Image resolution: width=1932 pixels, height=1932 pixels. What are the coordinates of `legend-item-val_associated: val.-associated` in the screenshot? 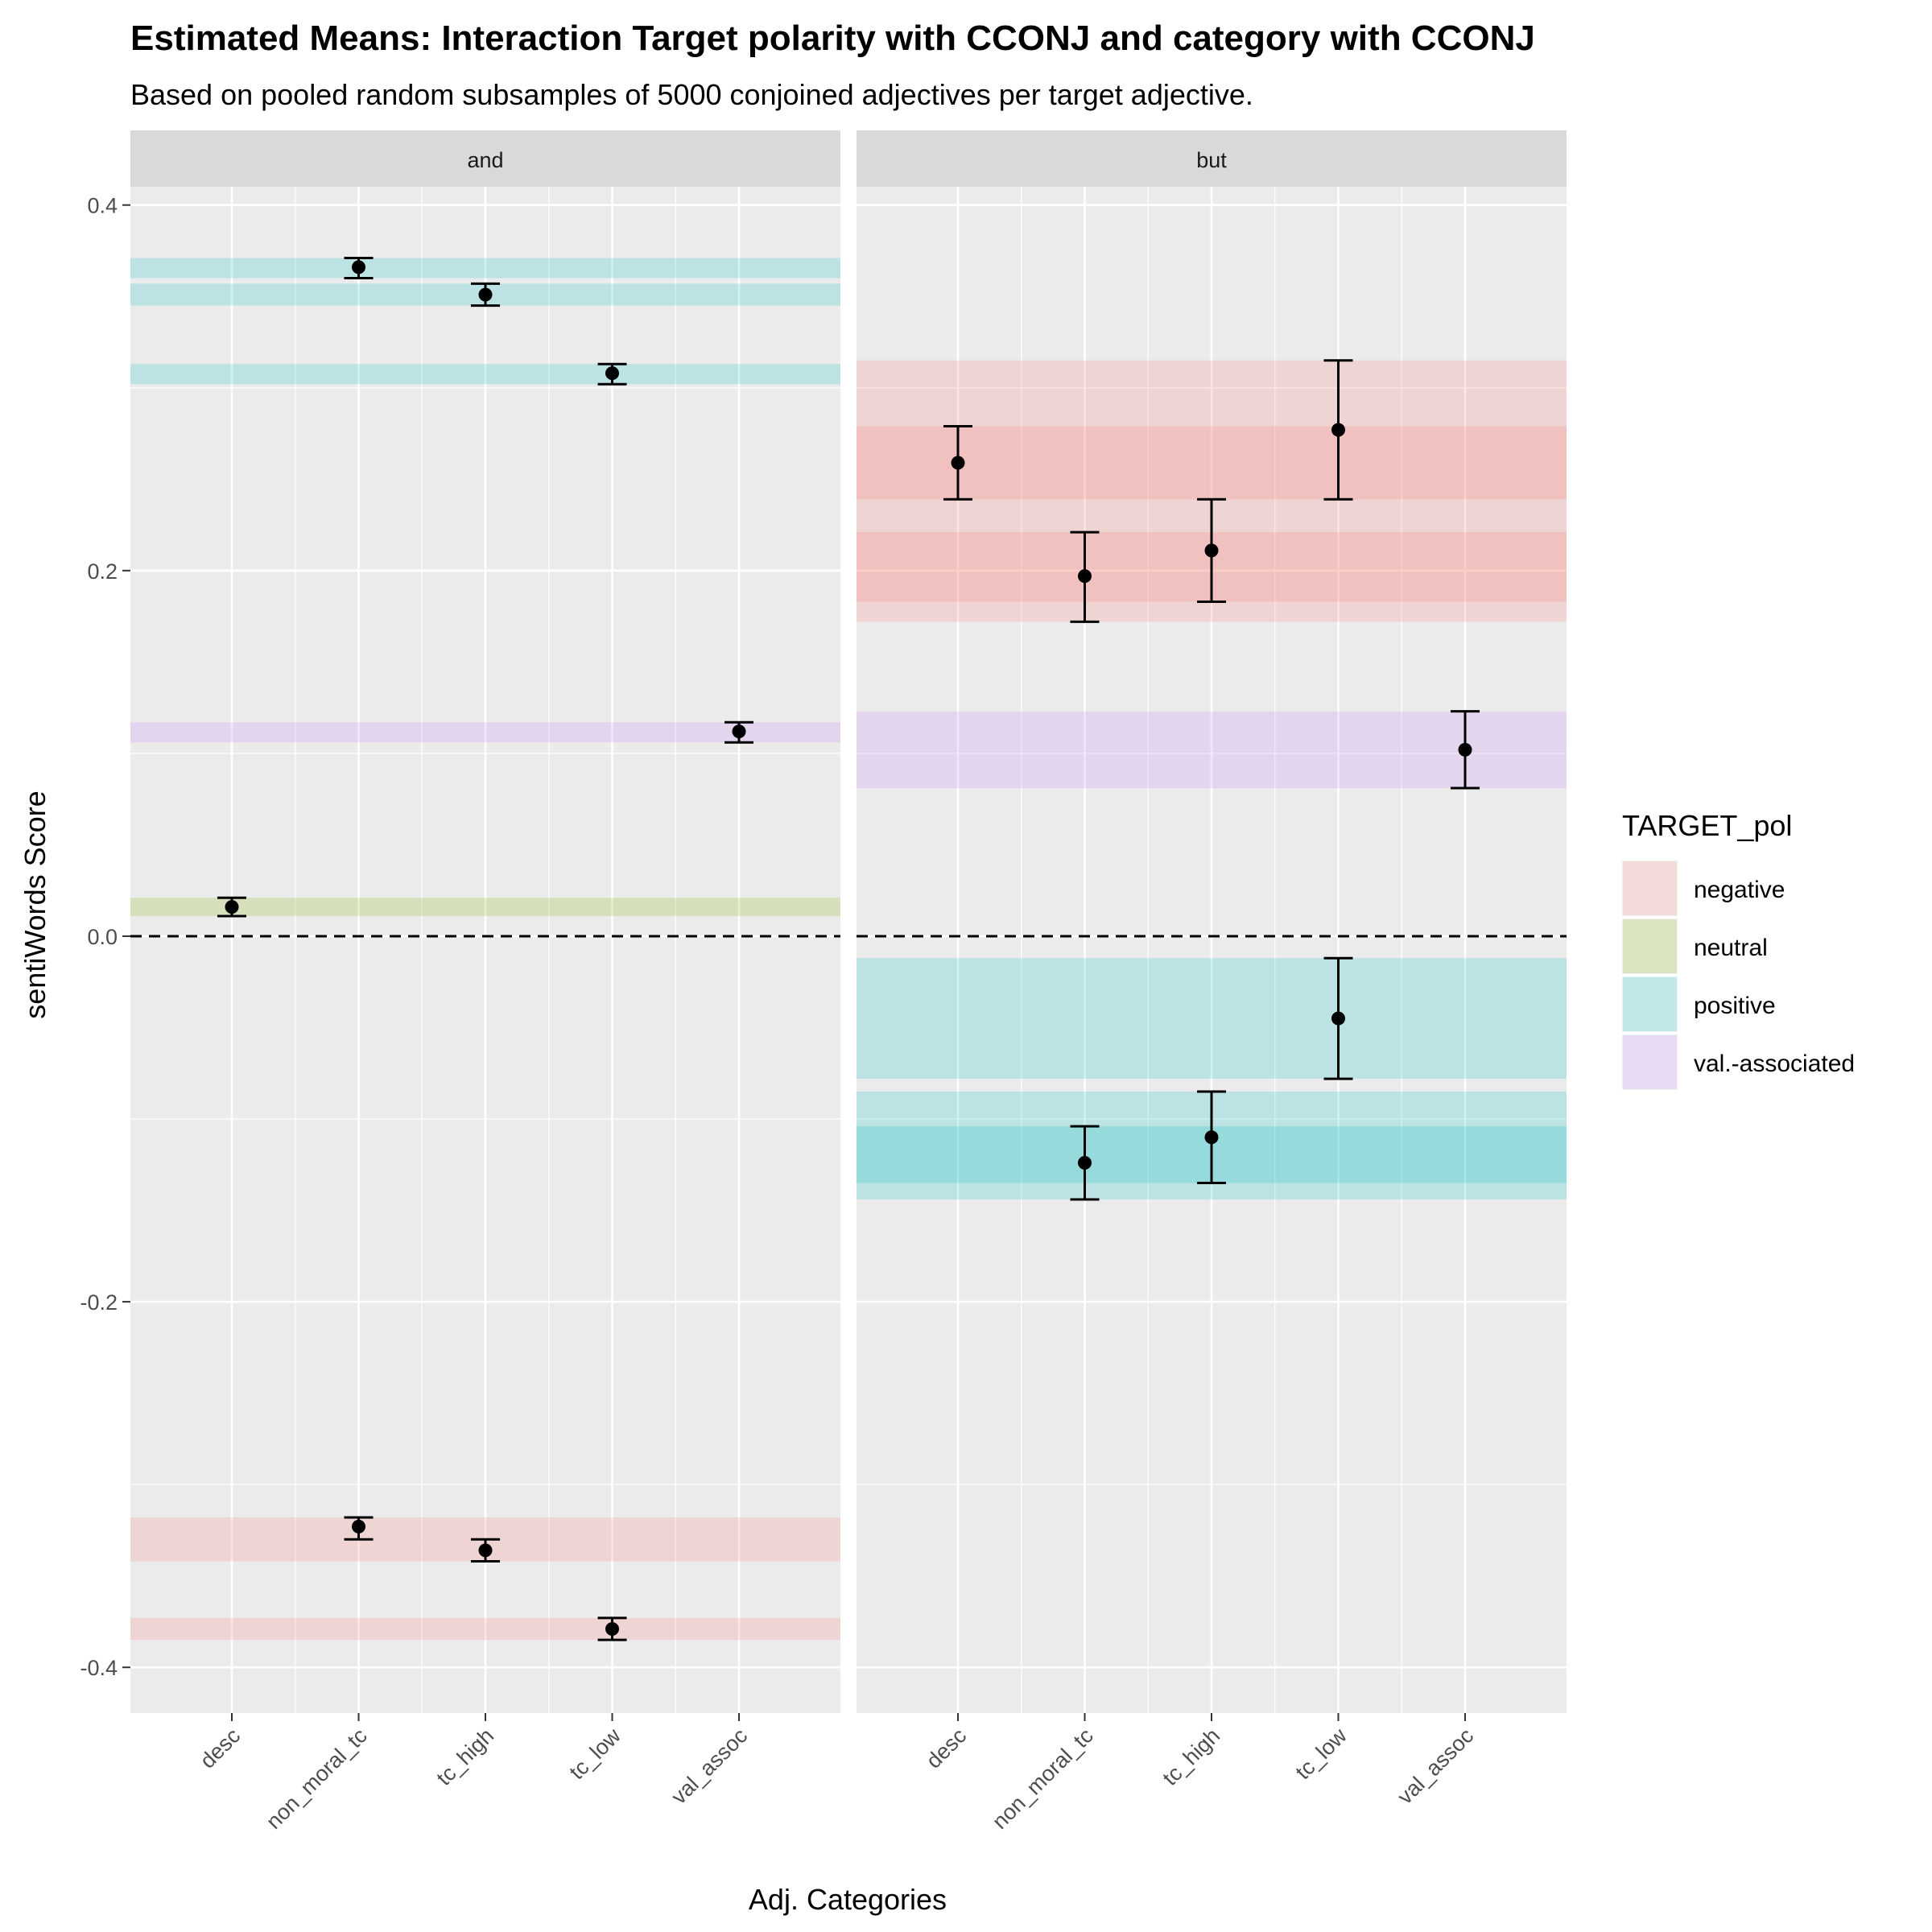 It's located at (1738, 1062).